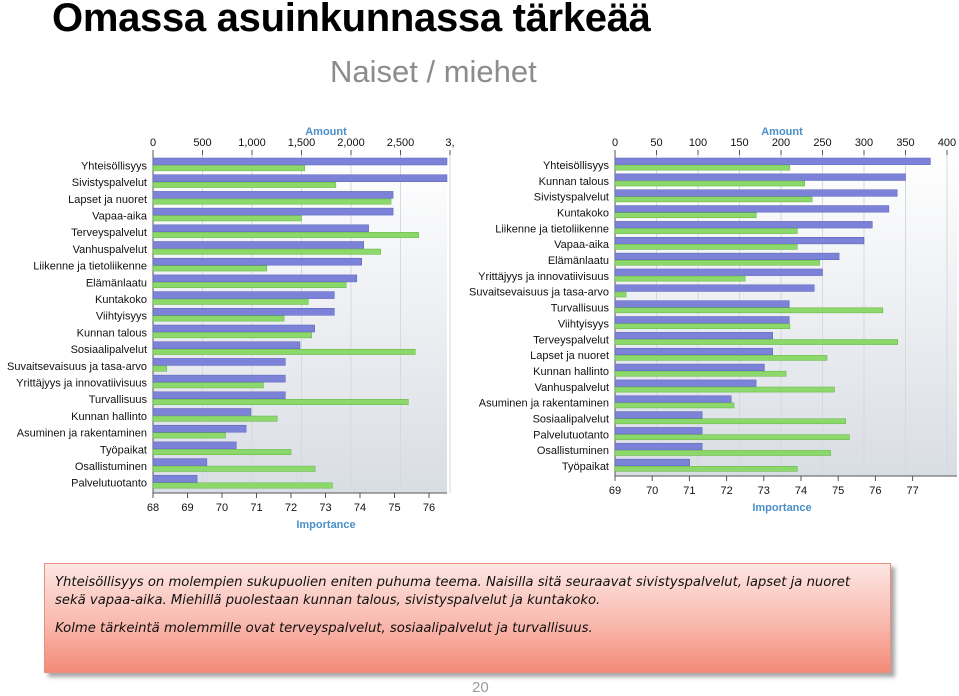 This screenshot has width=959, height=696. What do you see at coordinates (726, 491) in the screenshot?
I see `bottom-tick-label: 72` at bounding box center [726, 491].